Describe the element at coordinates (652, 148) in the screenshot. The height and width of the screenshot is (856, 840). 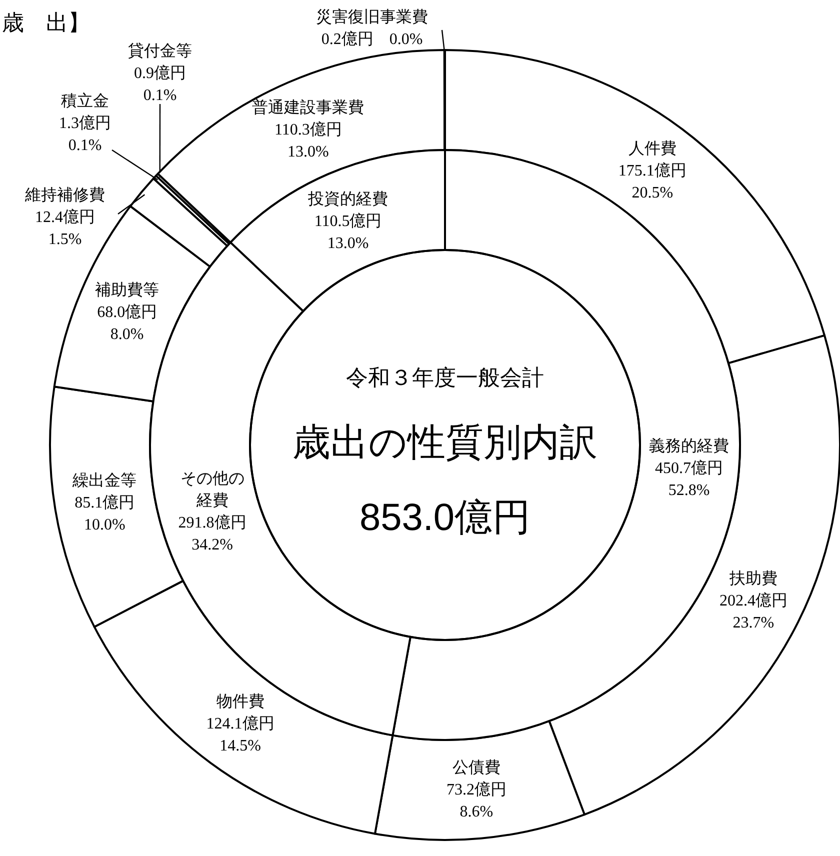
I see `slice-label: 人件費` at that location.